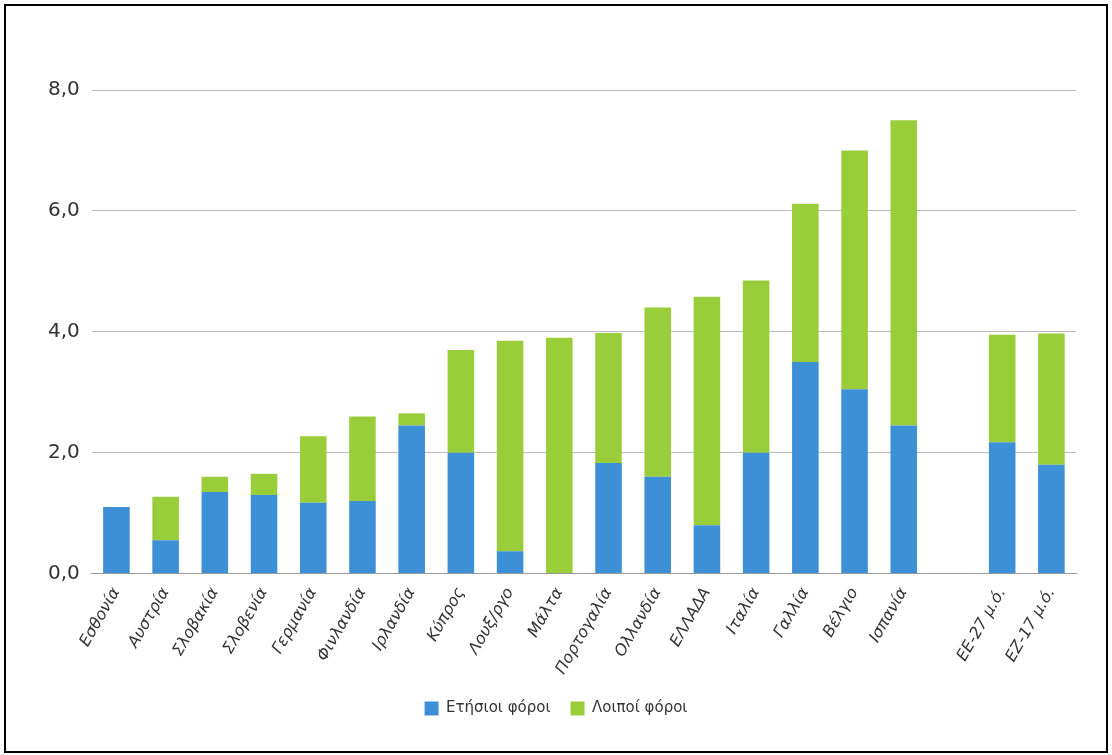 Image resolution: width=1112 pixels, height=755 pixels. I want to click on legend-label: Λοιποί φόροι, so click(640, 707).